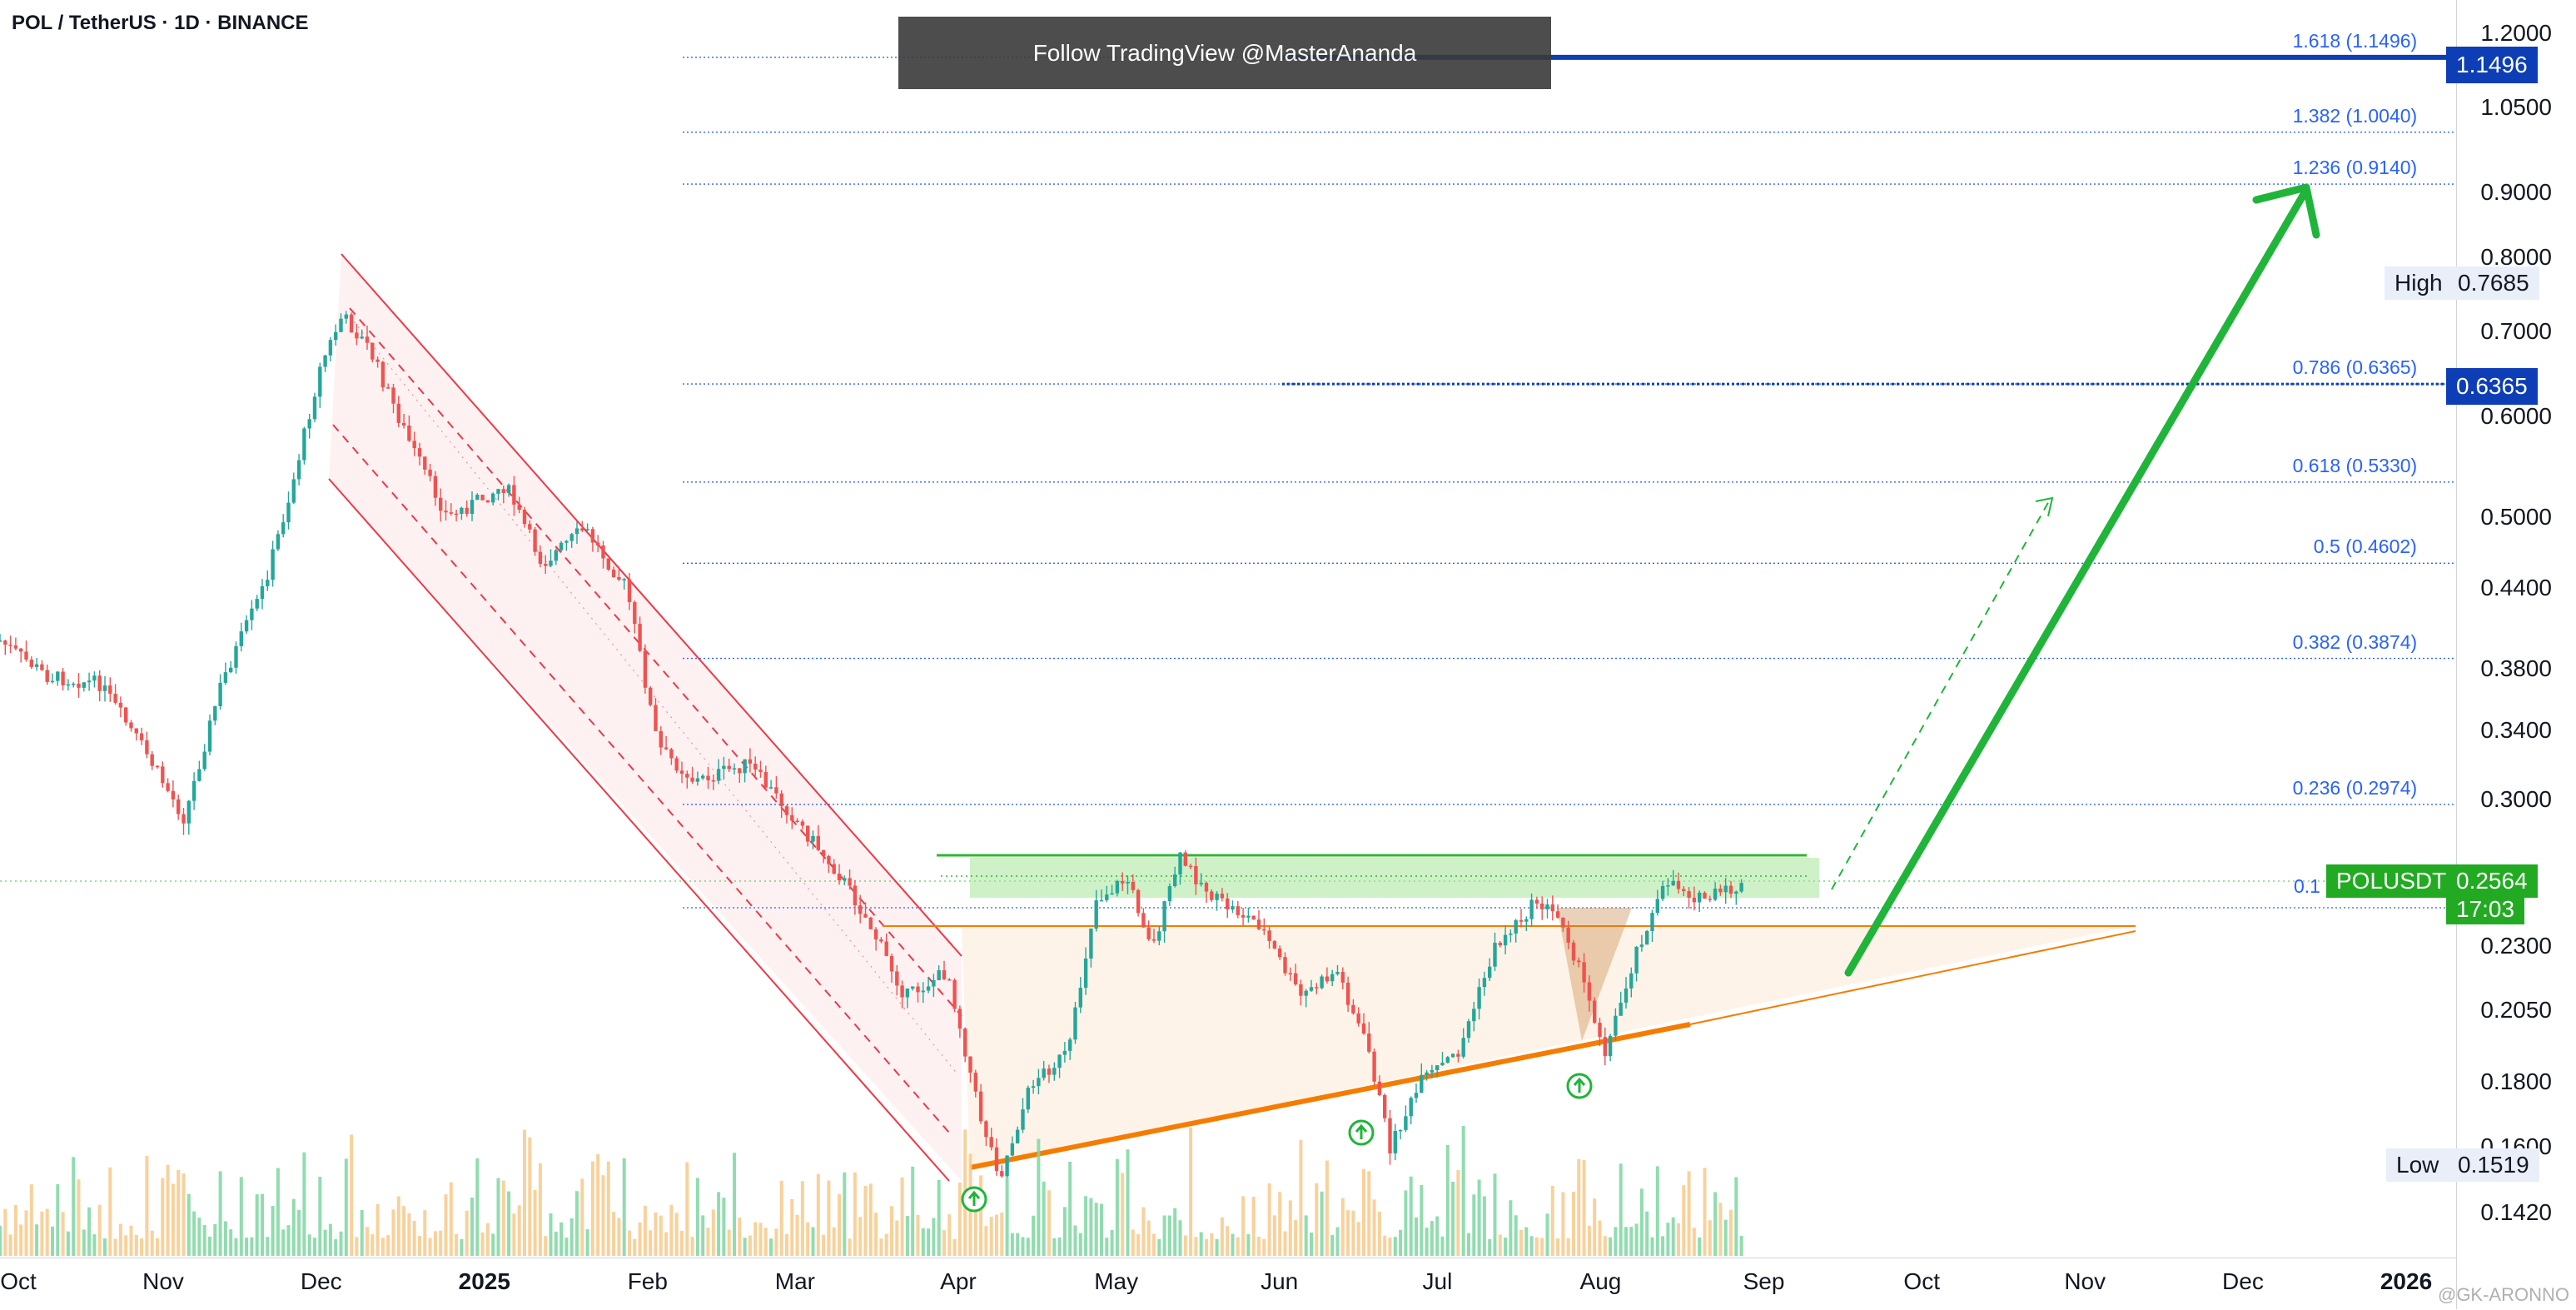 Image resolution: width=2576 pixels, height=1310 pixels. Describe the element at coordinates (1394, 878) in the screenshot. I see `resistance-zone` at that location.